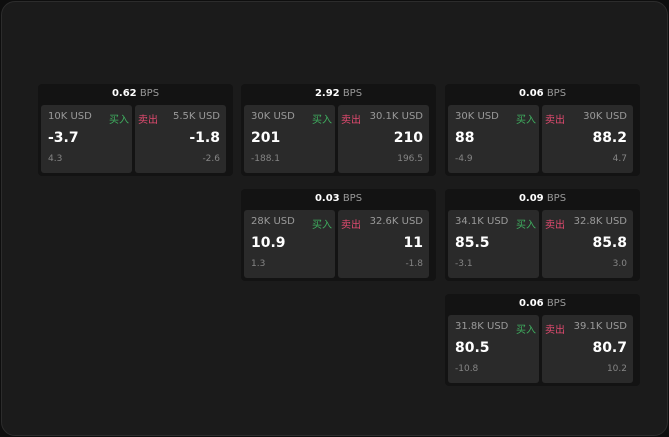  I want to click on spread-value: 0.09, so click(531, 198).